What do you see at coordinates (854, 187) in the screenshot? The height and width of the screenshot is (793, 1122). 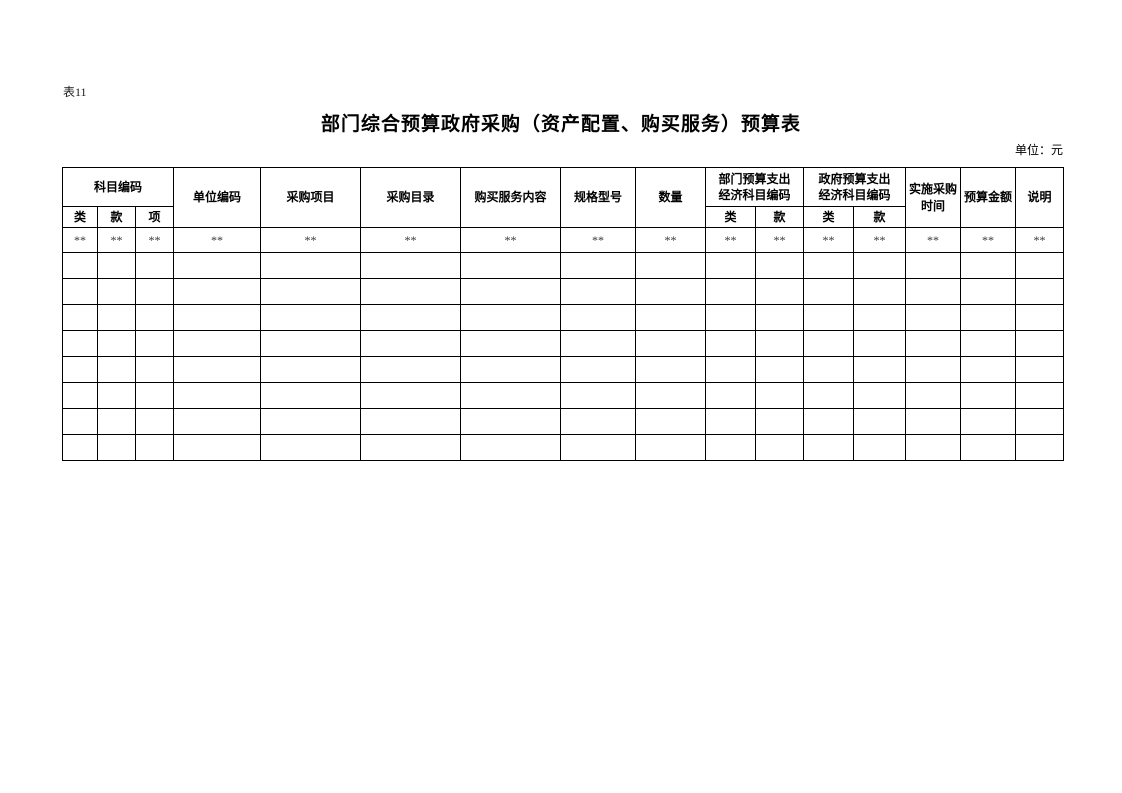 I see `col-header-gov-expenditure-code: 政府预算支出经济科目编码` at bounding box center [854, 187].